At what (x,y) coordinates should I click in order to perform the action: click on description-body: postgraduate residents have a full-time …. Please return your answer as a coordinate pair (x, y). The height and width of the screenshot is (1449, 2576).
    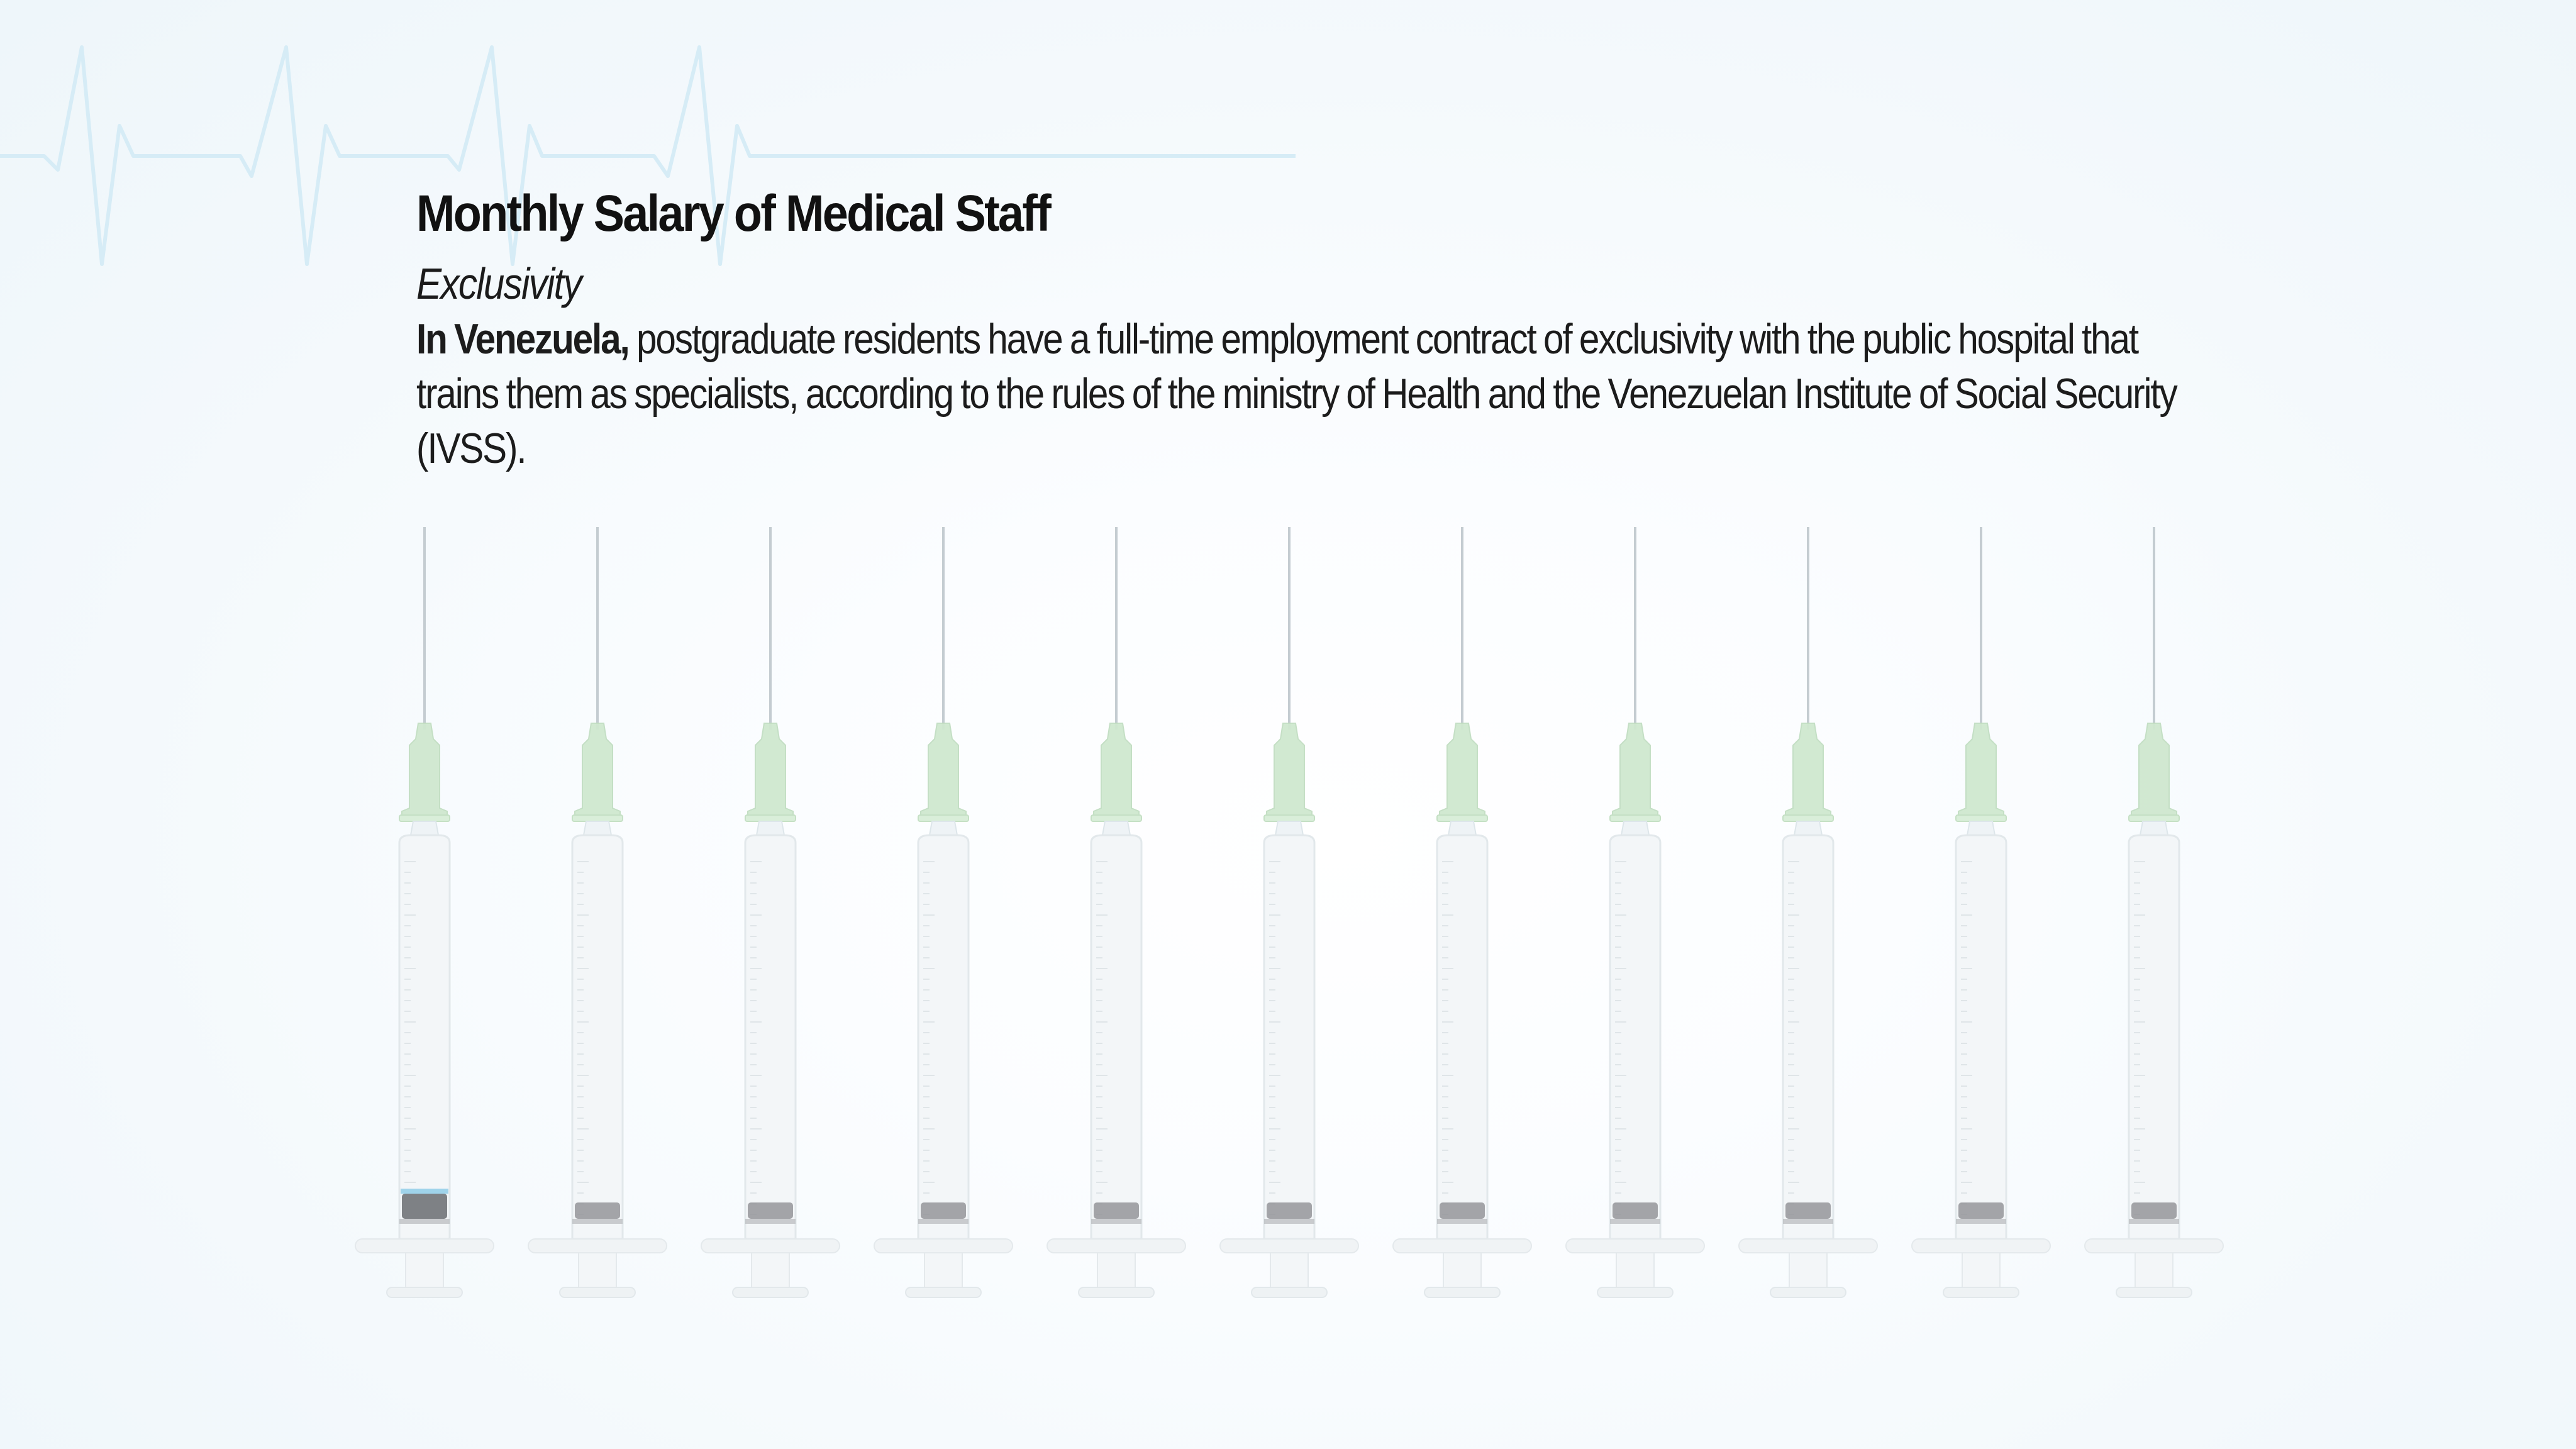
    Looking at the image, I should click on (1297, 393).